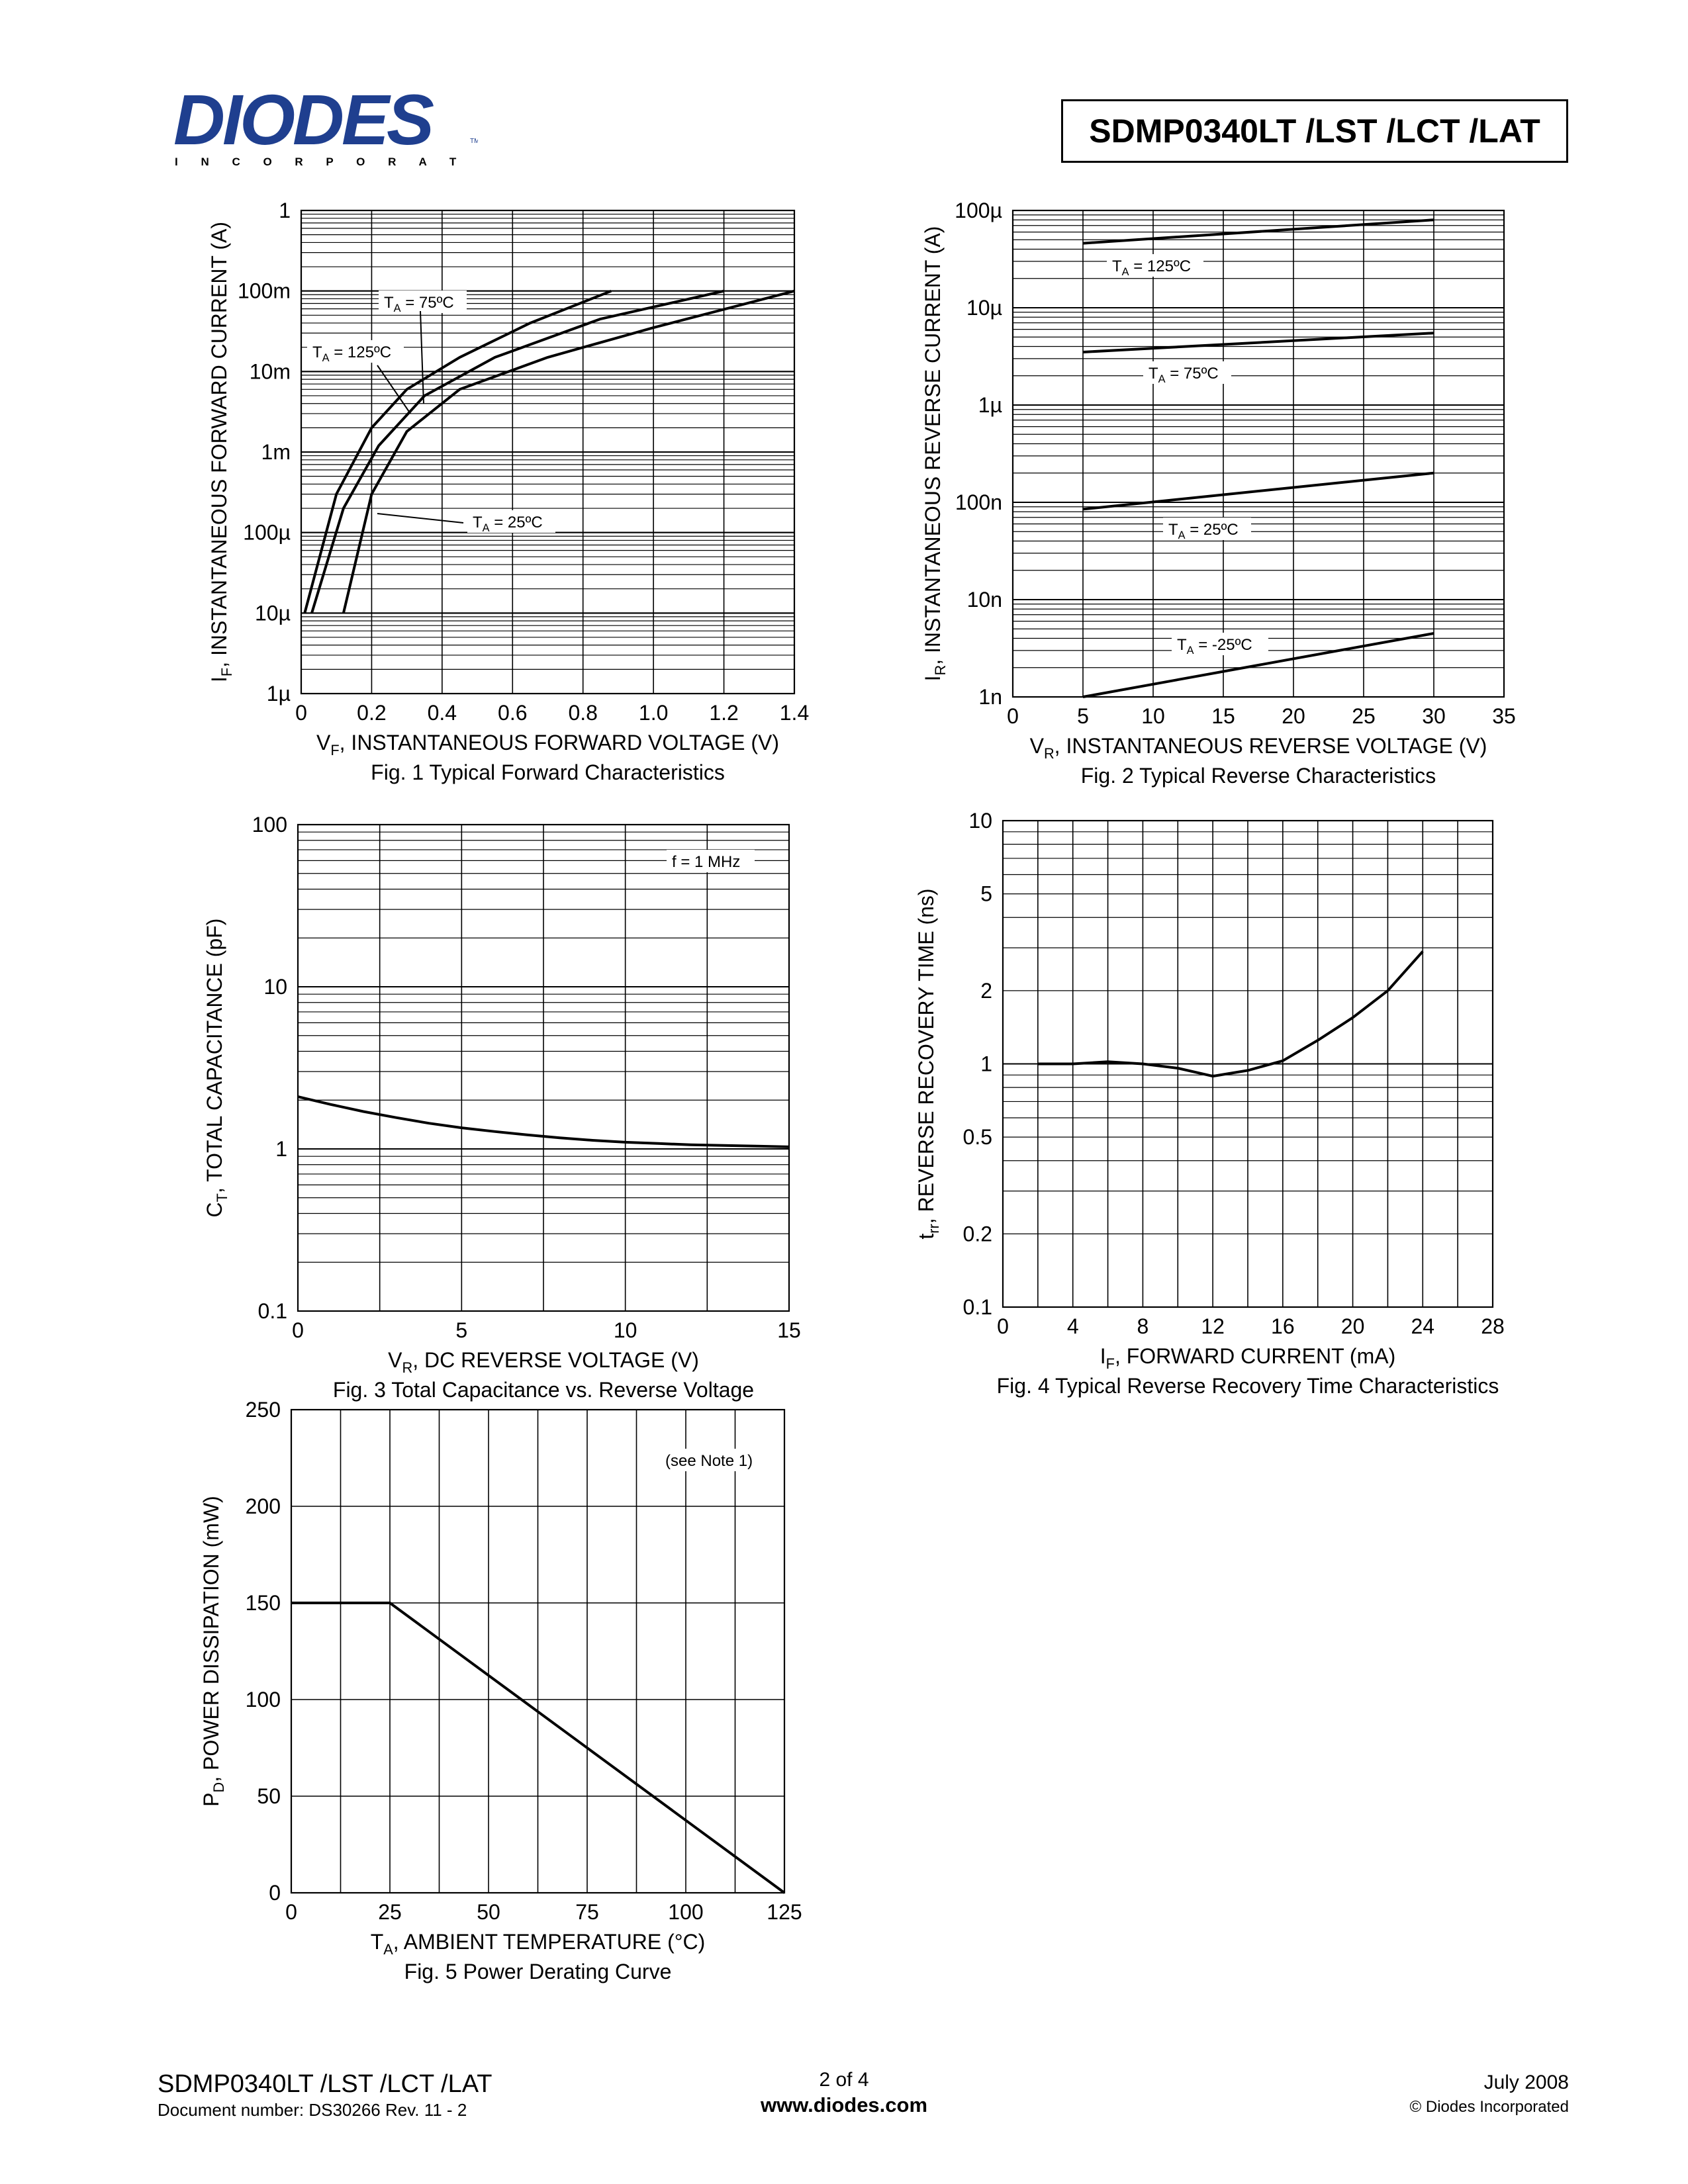 The width and height of the screenshot is (1688, 2184). I want to click on x-tick-label: 5, so click(1083, 716).